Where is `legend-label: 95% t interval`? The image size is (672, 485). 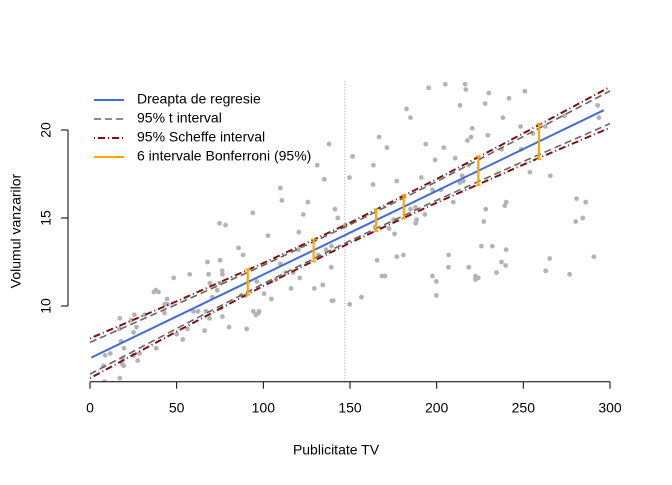
legend-label: 95% t interval is located at coordinates (179, 118).